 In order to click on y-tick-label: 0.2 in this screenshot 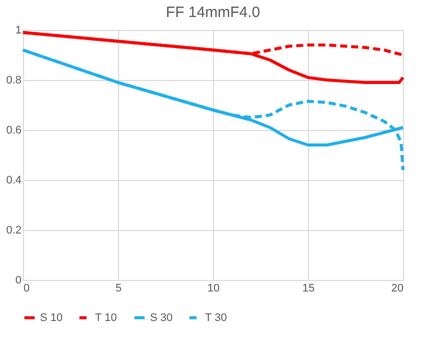, I will do `click(14, 230)`.